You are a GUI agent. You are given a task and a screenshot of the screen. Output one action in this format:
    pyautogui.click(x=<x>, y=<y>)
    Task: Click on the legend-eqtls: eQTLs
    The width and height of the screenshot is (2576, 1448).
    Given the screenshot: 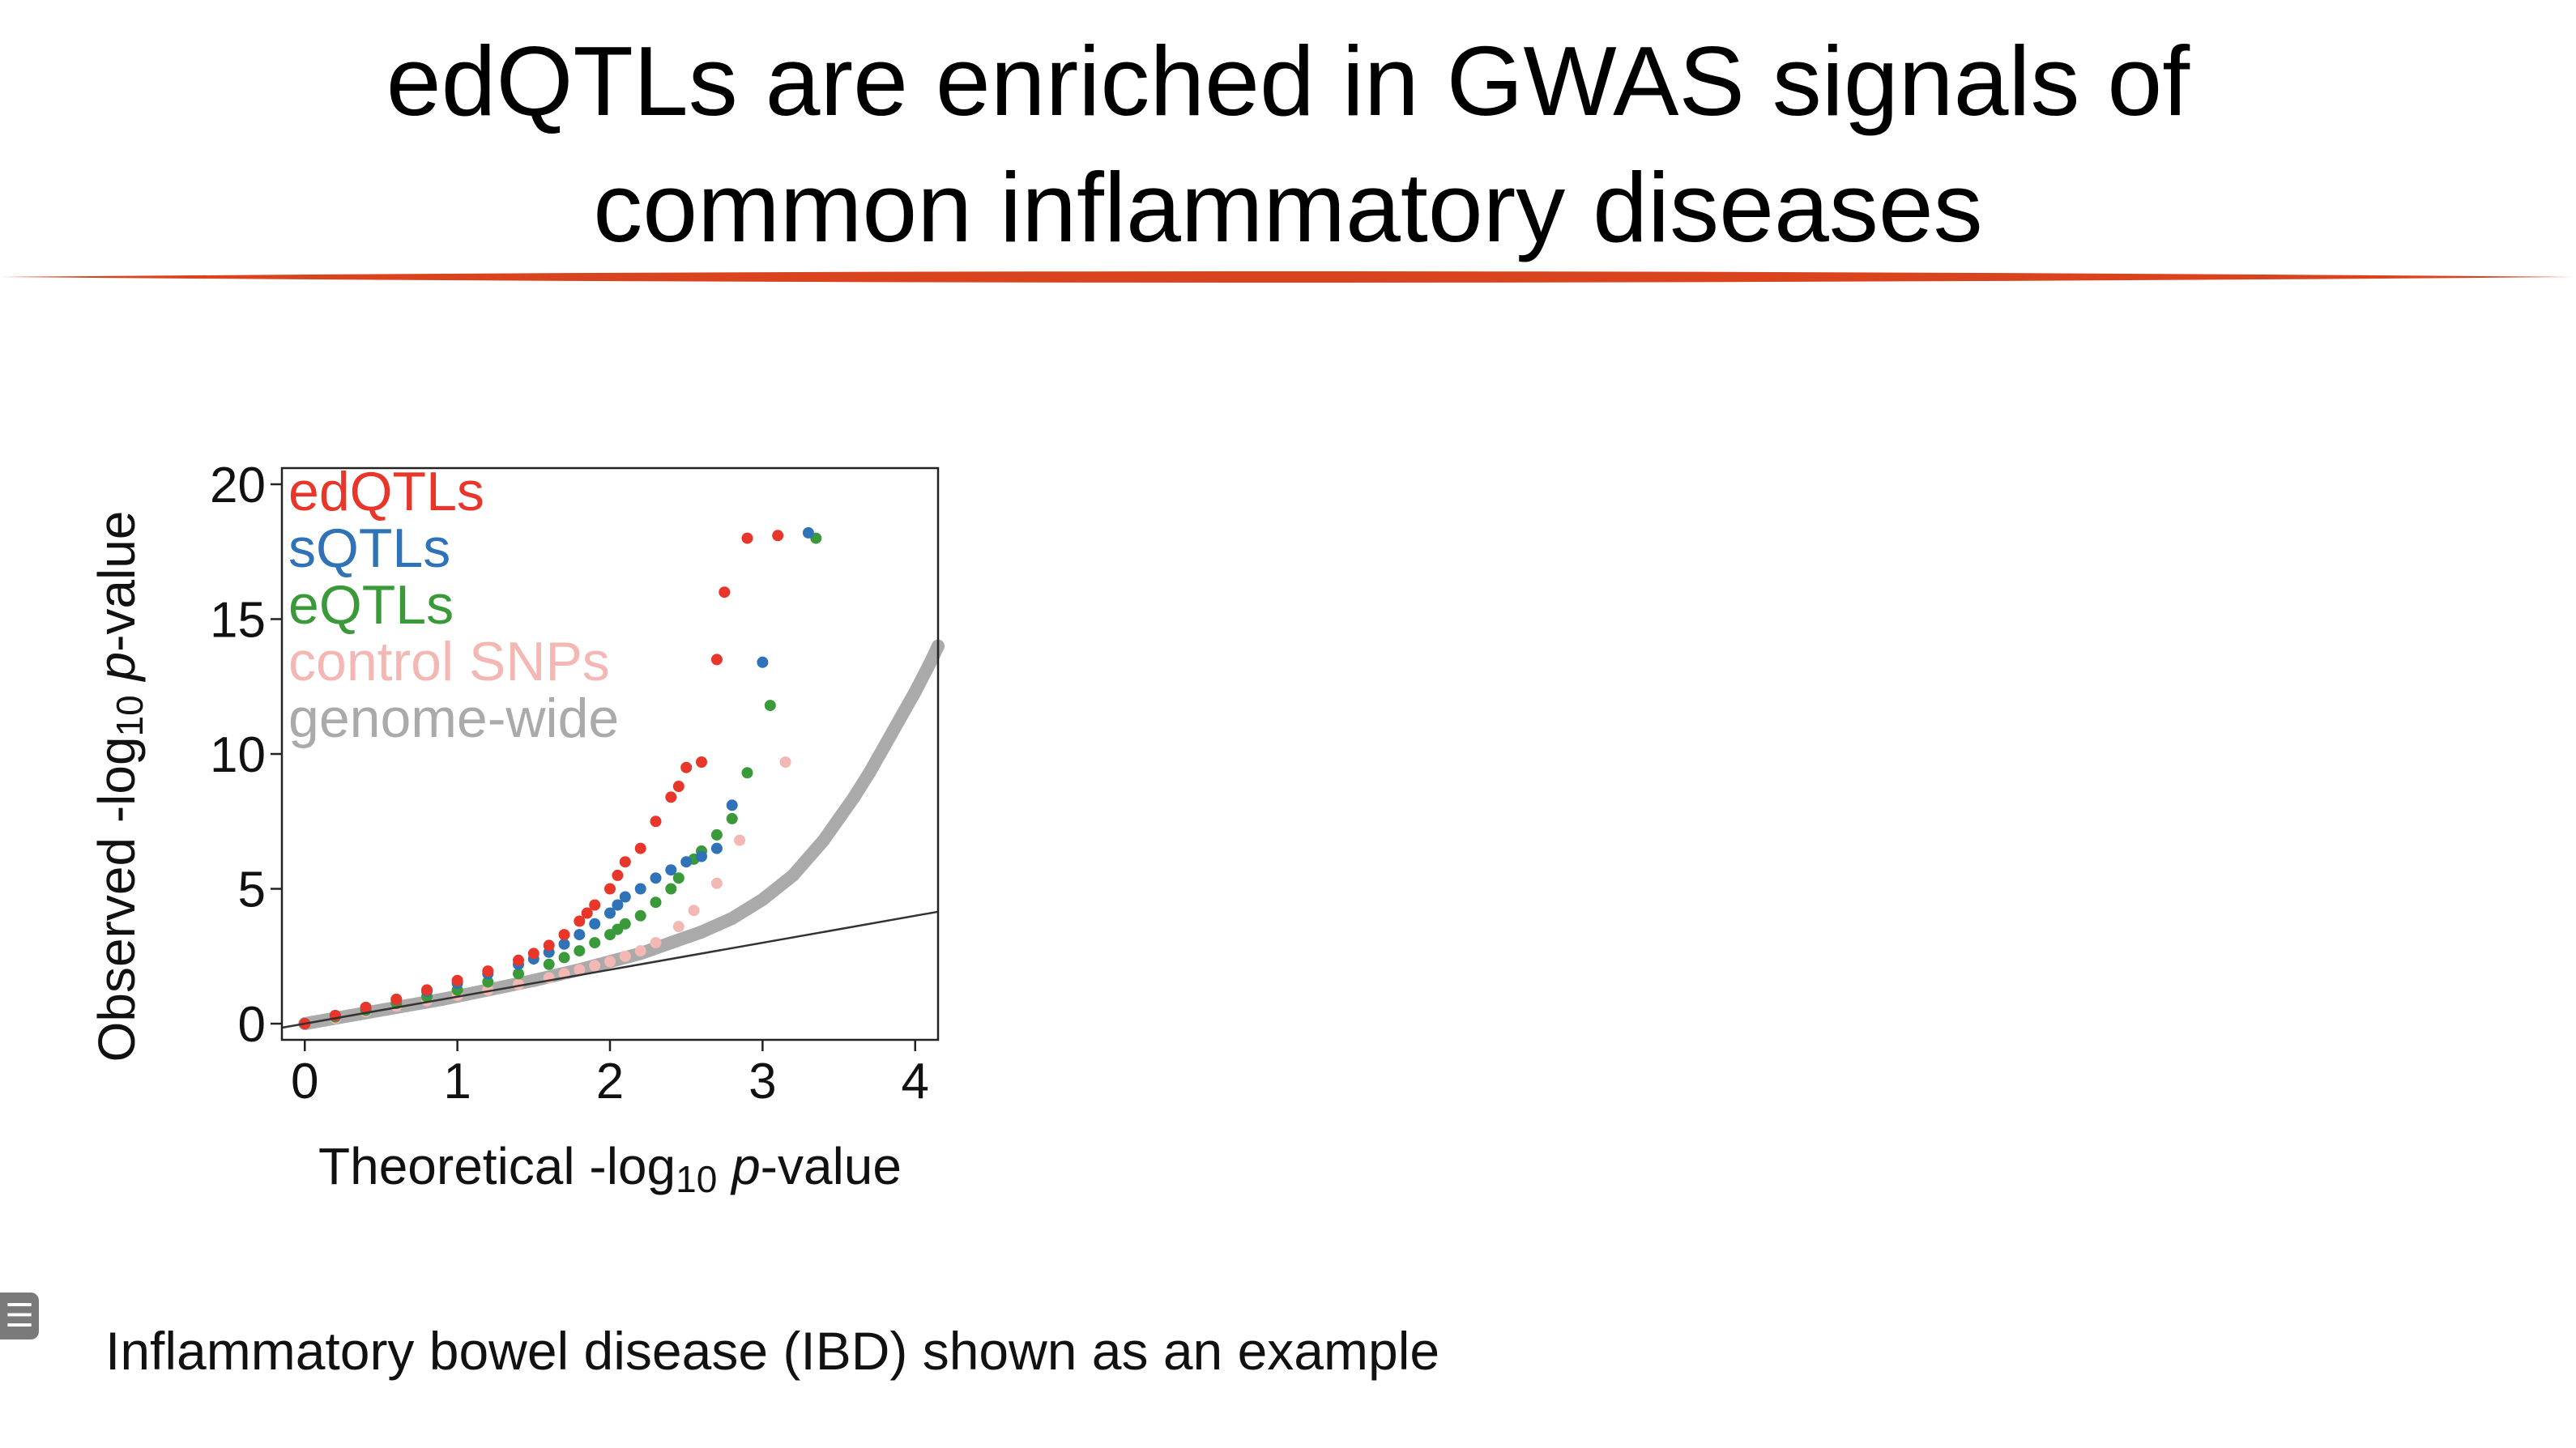 What is the action you would take?
    pyautogui.click(x=371, y=605)
    